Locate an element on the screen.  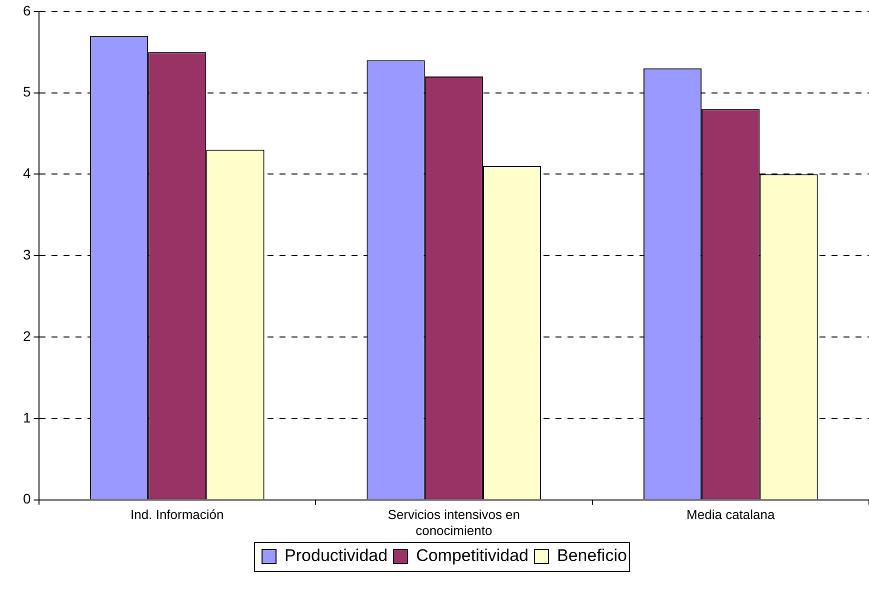
y-tick-label: 1 is located at coordinates (26, 417).